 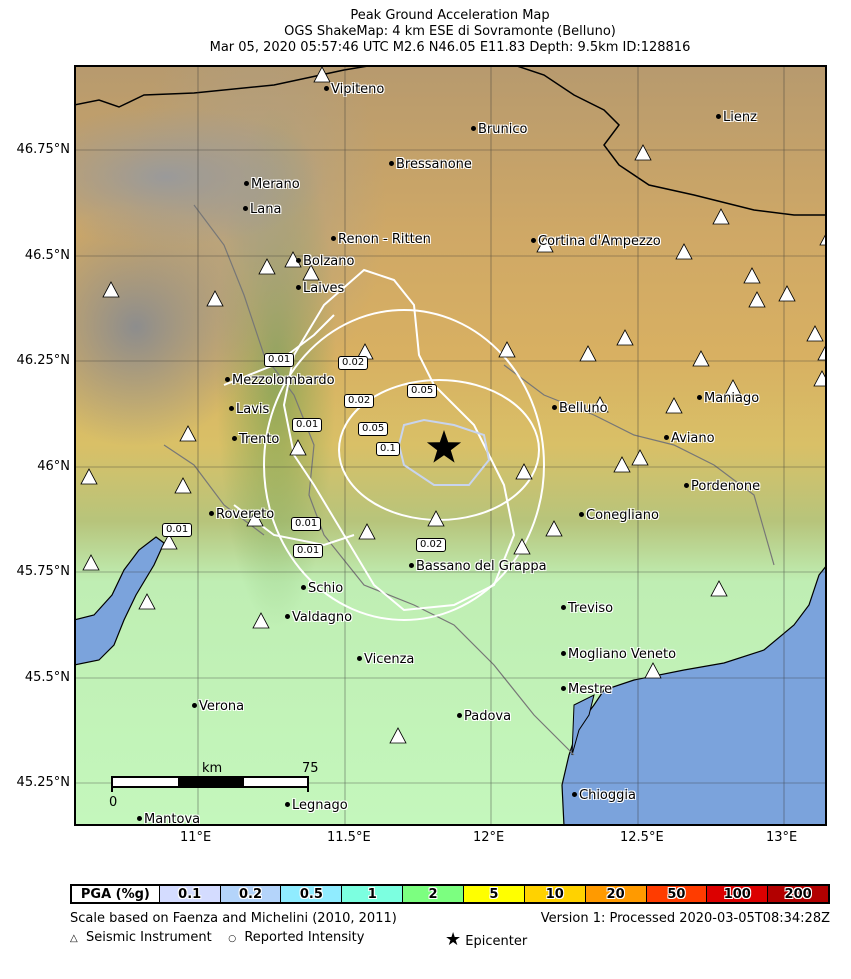 What do you see at coordinates (450, 141) in the screenshot?
I see `national-border` at bounding box center [450, 141].